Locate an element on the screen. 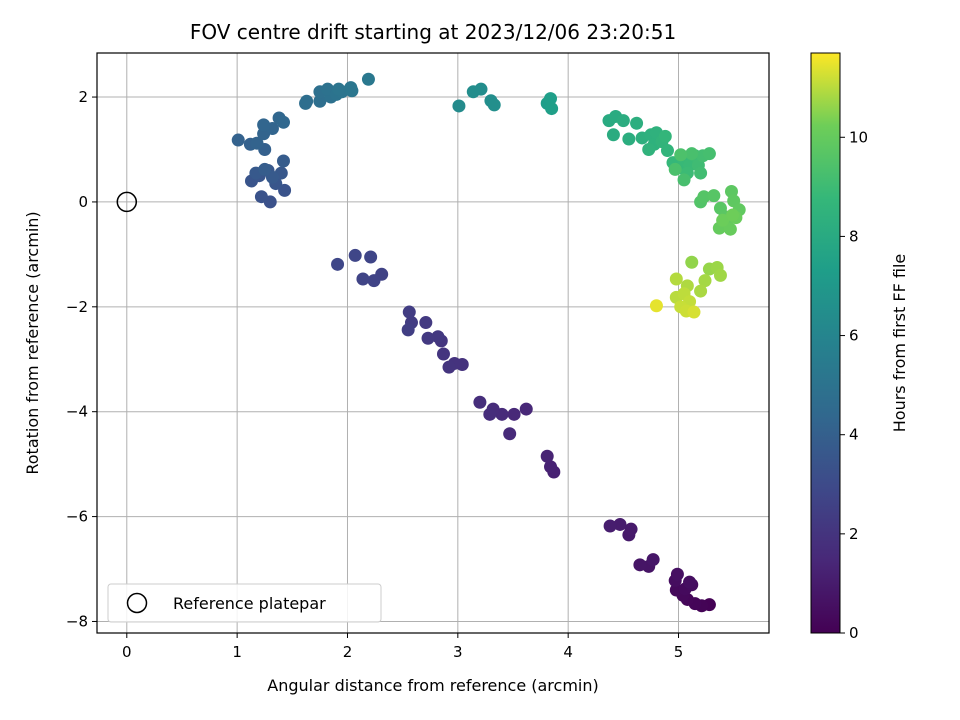  x-tick-label: 1 is located at coordinates (237, 652).